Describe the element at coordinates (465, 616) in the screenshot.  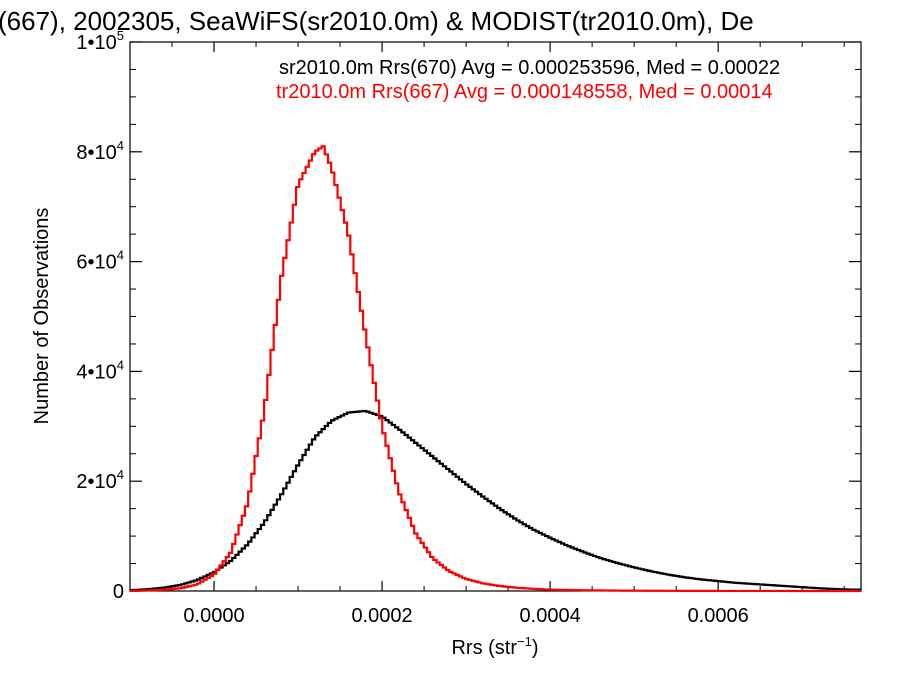
I see `x-tick-labels: 0.0000 0.0002 0.0004 0.0006` at that location.